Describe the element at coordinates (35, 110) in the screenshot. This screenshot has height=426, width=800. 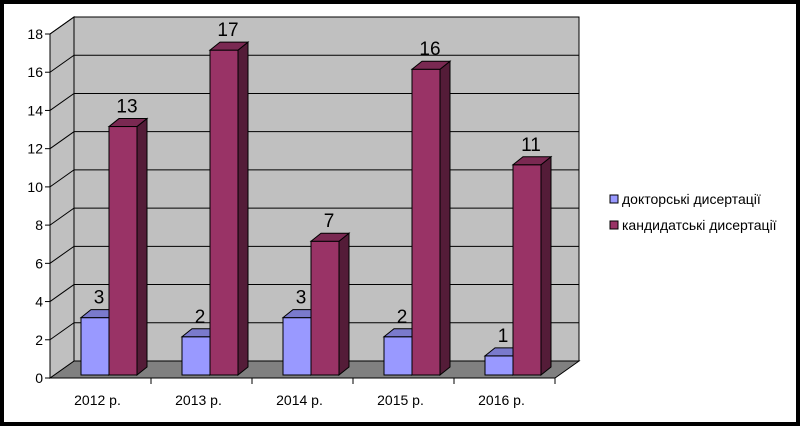
I see `y-tick-label: 14` at that location.